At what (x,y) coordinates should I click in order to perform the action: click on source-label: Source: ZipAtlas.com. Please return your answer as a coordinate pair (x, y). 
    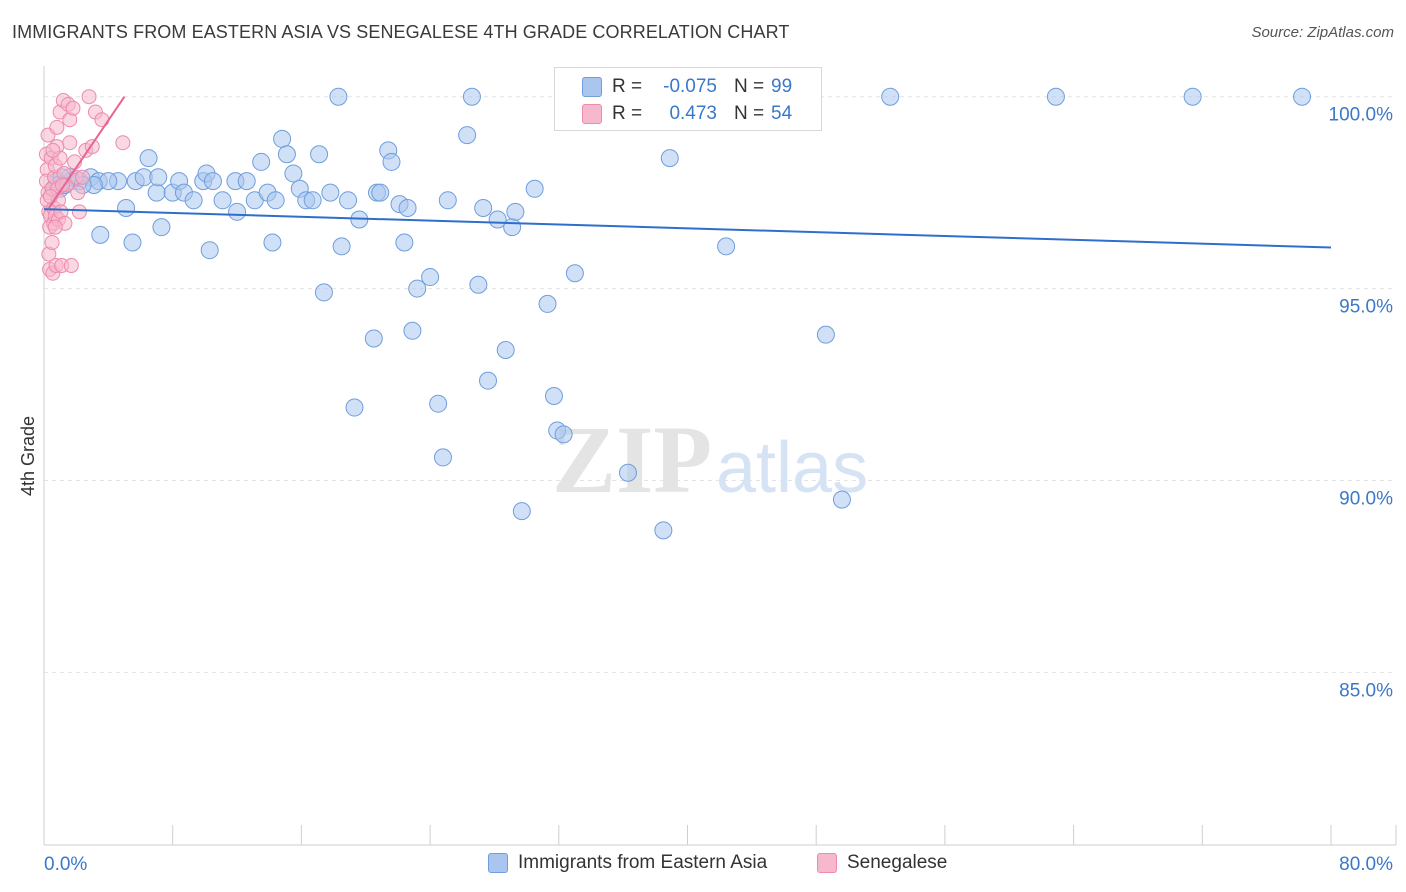
    Looking at the image, I should click on (1322, 32).